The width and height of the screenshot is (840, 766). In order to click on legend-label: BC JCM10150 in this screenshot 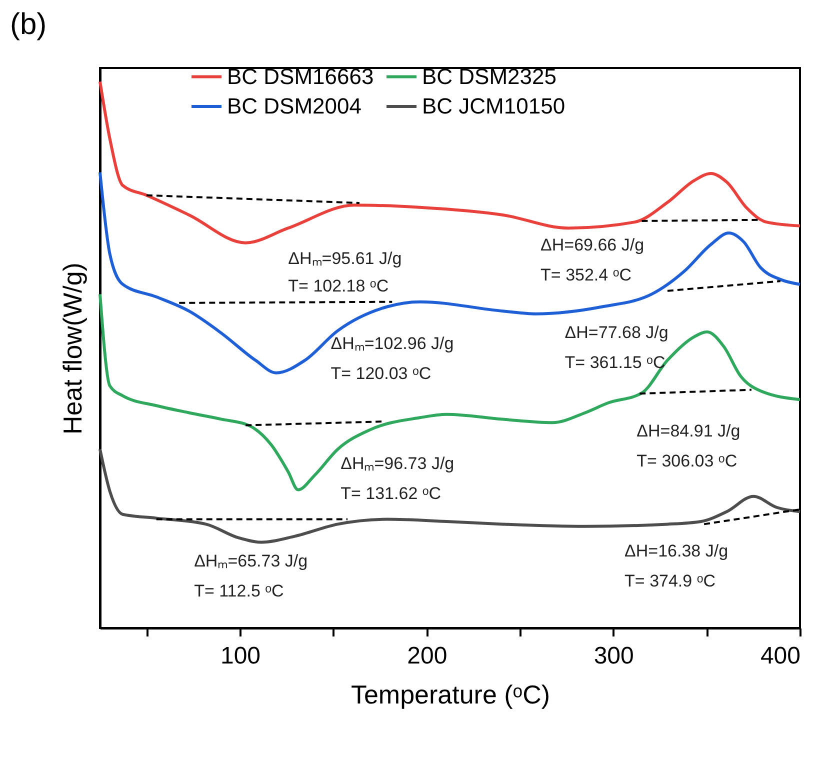, I will do `click(494, 106)`.